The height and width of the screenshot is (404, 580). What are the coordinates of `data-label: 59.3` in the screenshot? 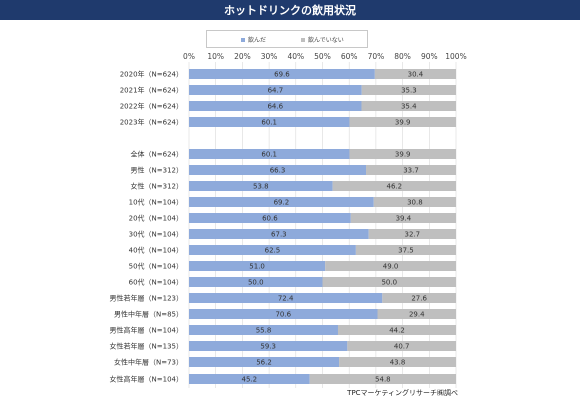 It's located at (268, 347).